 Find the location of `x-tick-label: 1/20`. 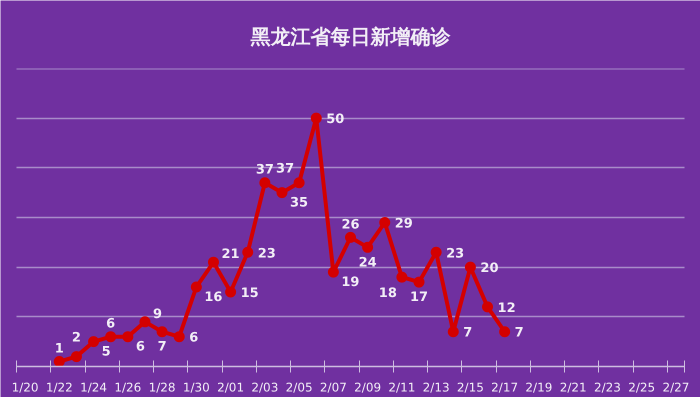

x-tick-label: 1/20 is located at coordinates (25, 387).